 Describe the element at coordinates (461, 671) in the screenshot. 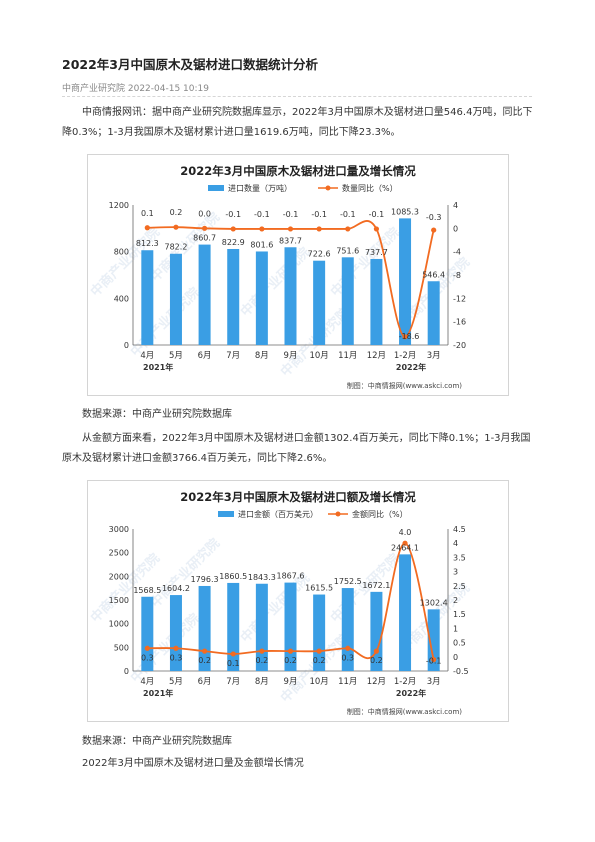

I see `right-axis-tick-label: -0.5` at that location.